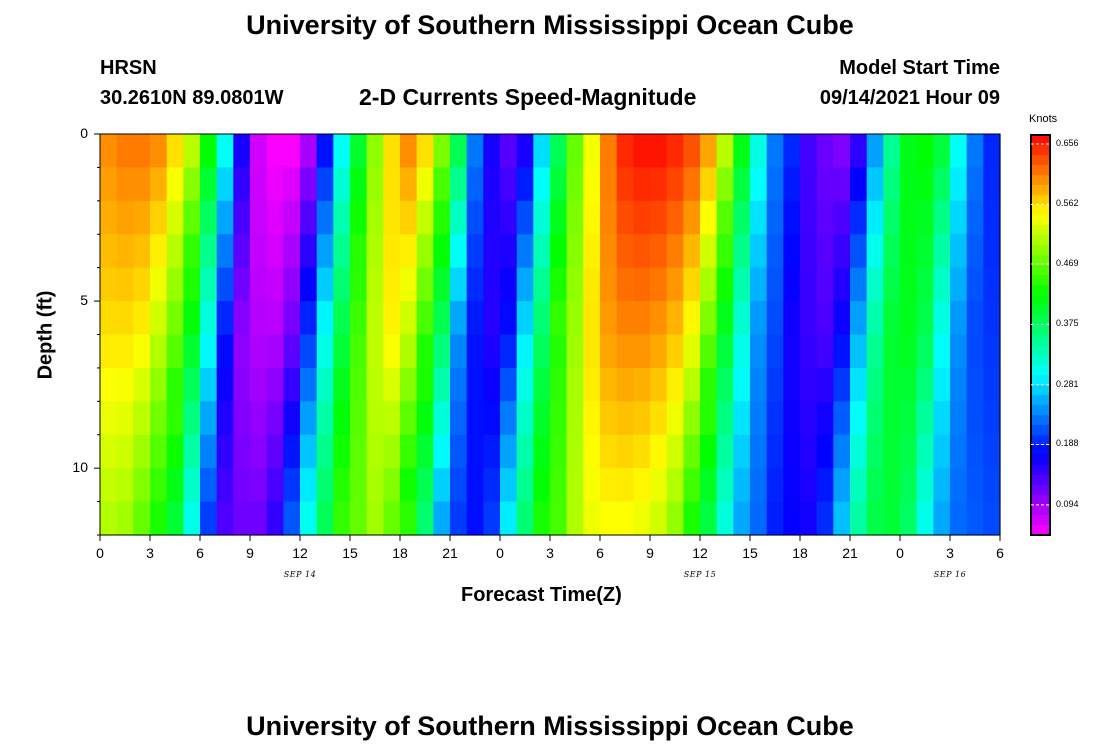  I want to click on x-tick-label: 12, so click(700, 553).